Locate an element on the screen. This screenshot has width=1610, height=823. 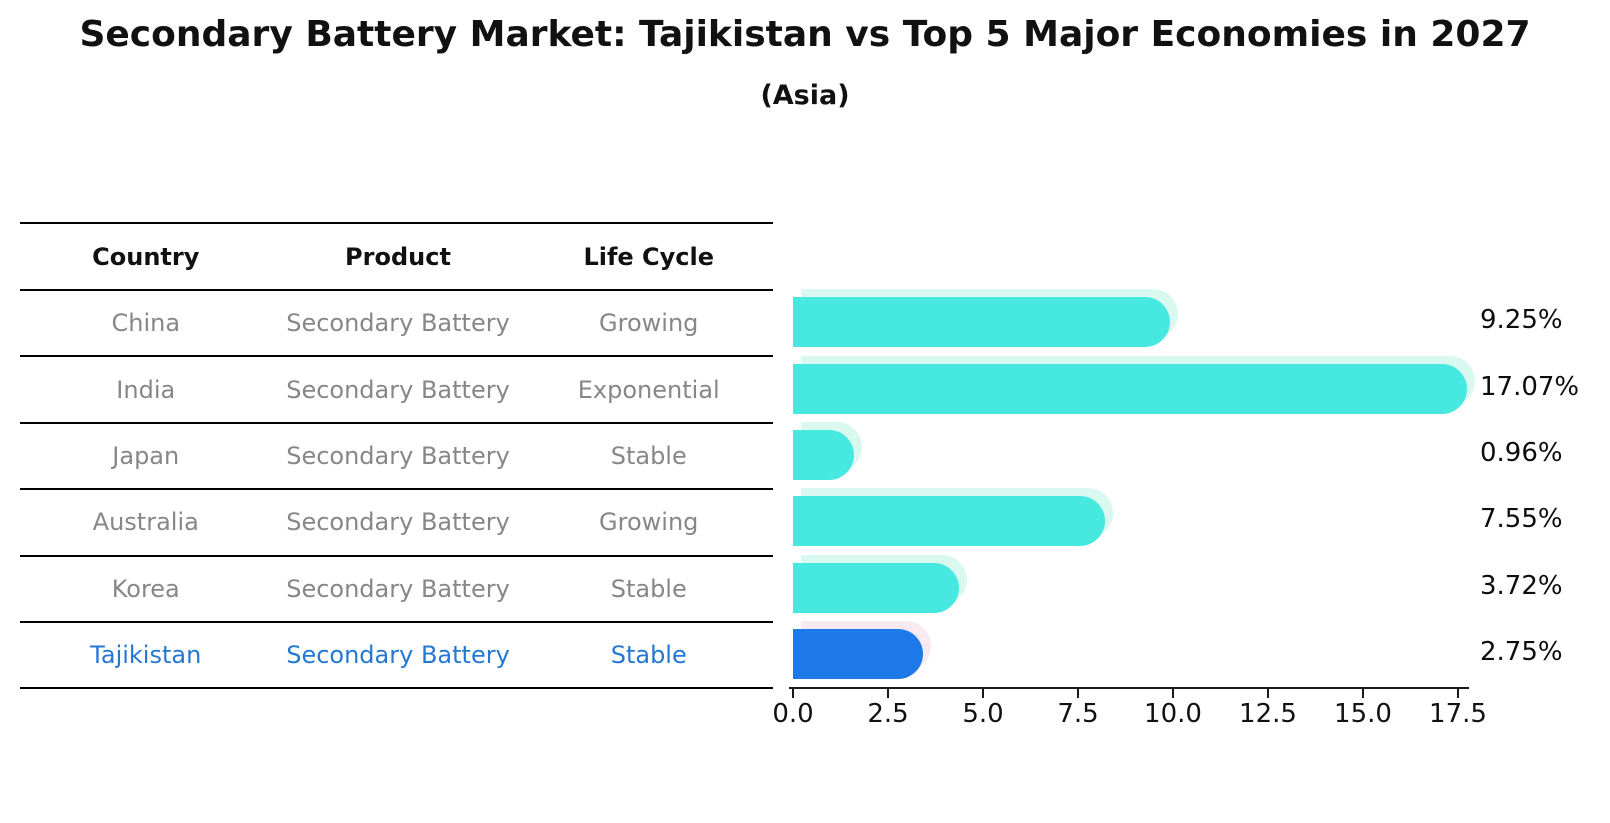
bar-value-label: 17.07% is located at coordinates (1530, 386).